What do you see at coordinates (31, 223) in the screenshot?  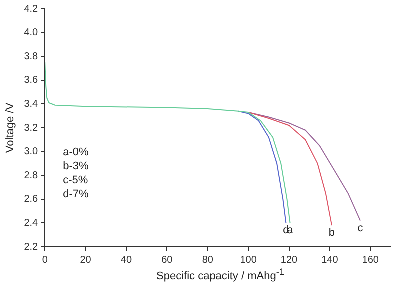 I see `y-tick-label: 2.4` at bounding box center [31, 223].